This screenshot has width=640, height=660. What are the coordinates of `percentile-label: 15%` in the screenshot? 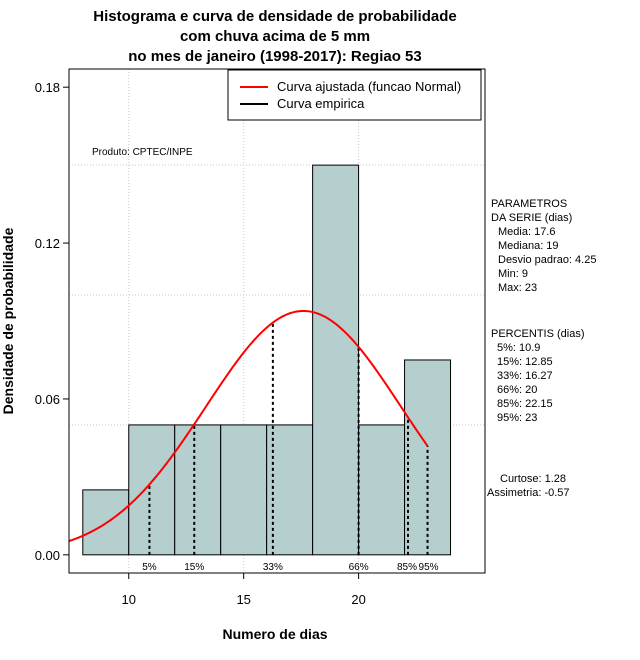 It's located at (194, 567).